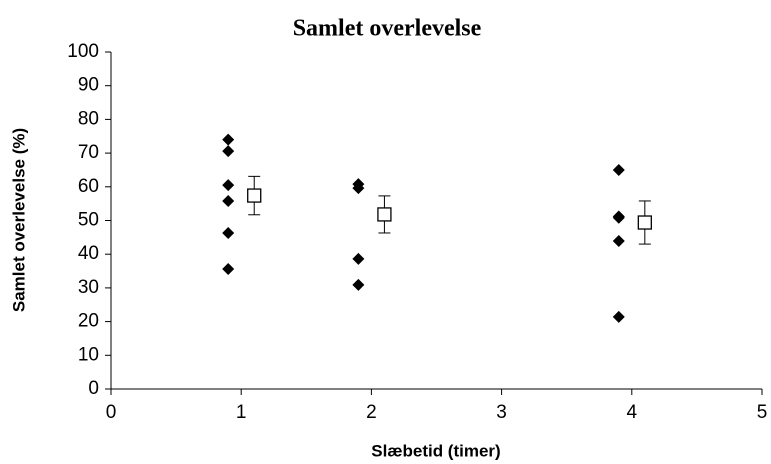 The width and height of the screenshot is (771, 464). Describe the element at coordinates (18, 220) in the screenshot. I see `y-axis-title: Samlet overlevelse (%)` at that location.